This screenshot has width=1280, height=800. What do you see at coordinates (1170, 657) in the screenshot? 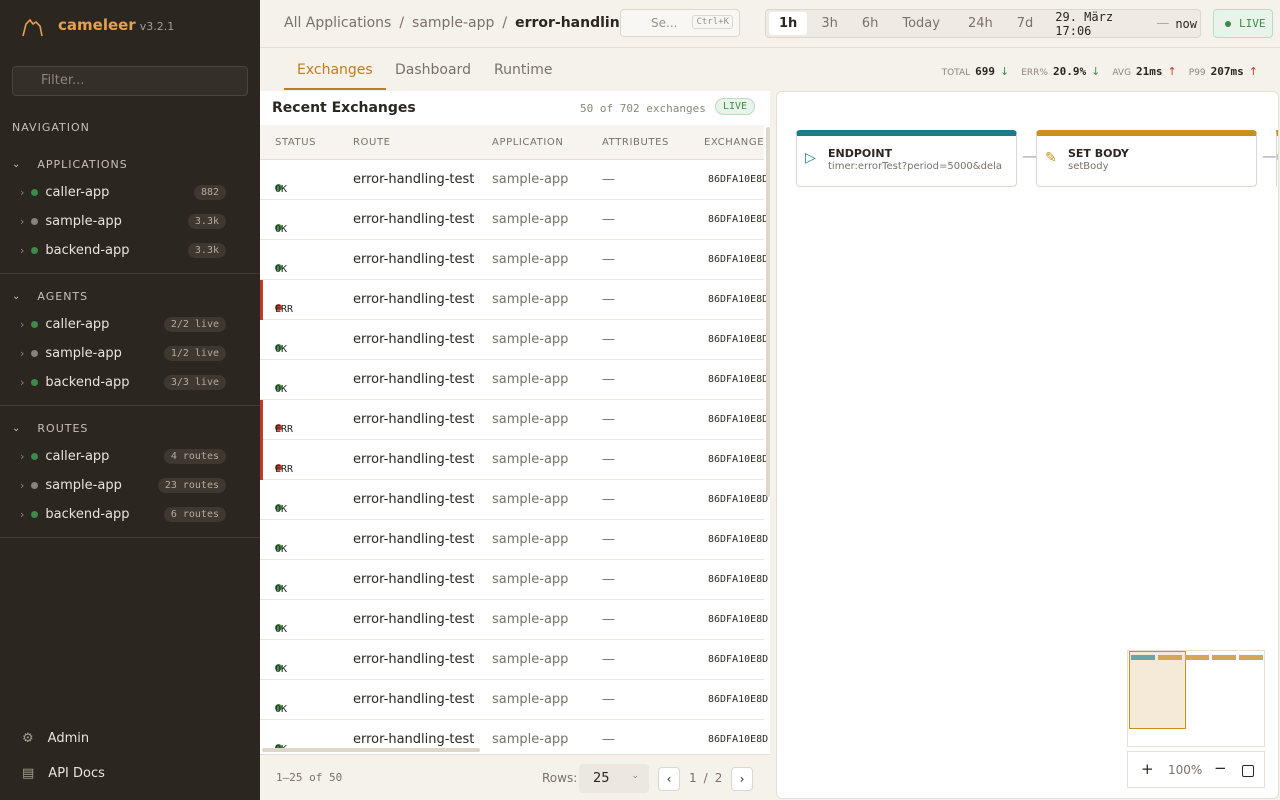
I see `minimap-node` at bounding box center [1170, 657].